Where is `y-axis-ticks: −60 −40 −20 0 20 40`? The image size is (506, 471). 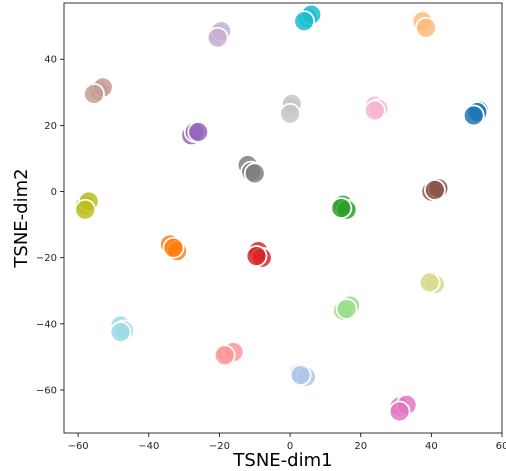 y-axis-ticks: −60 −40 −20 0 20 40 is located at coordinates (50, 226).